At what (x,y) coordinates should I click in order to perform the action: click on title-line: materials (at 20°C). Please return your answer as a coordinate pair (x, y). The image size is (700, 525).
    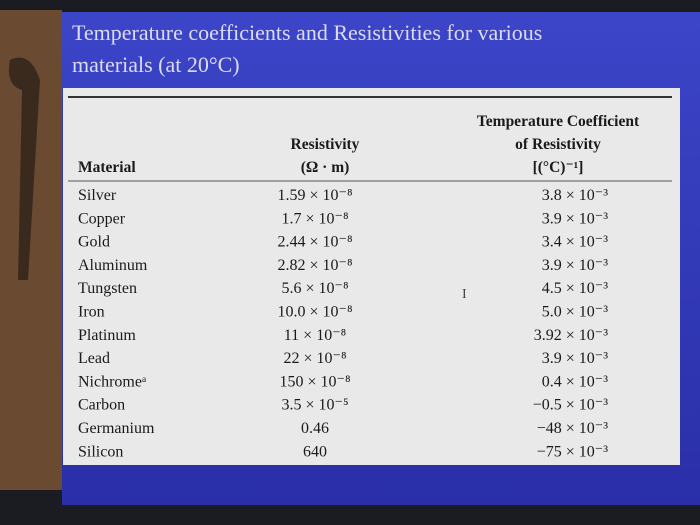
    Looking at the image, I should click on (156, 64).